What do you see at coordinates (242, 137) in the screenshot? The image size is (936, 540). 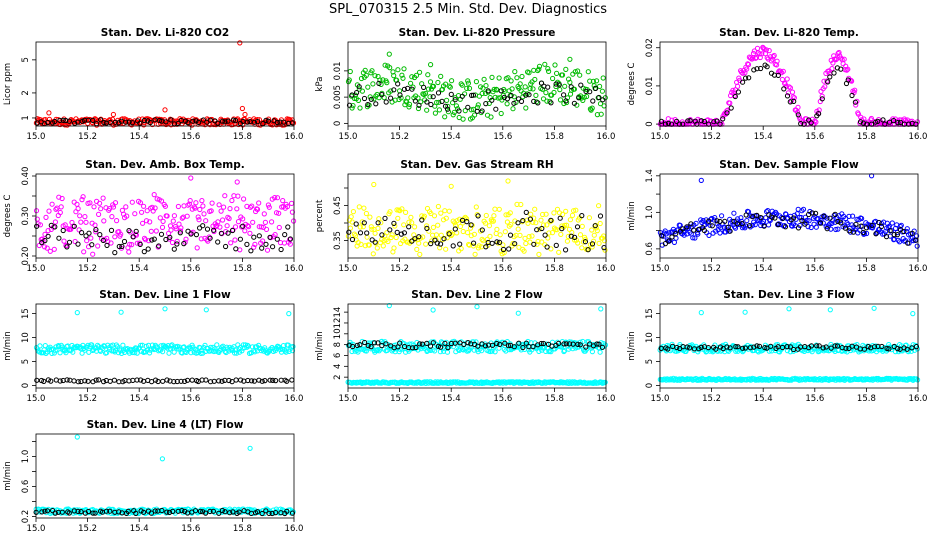 I see `x-tick-label: 15.8` at bounding box center [242, 137].